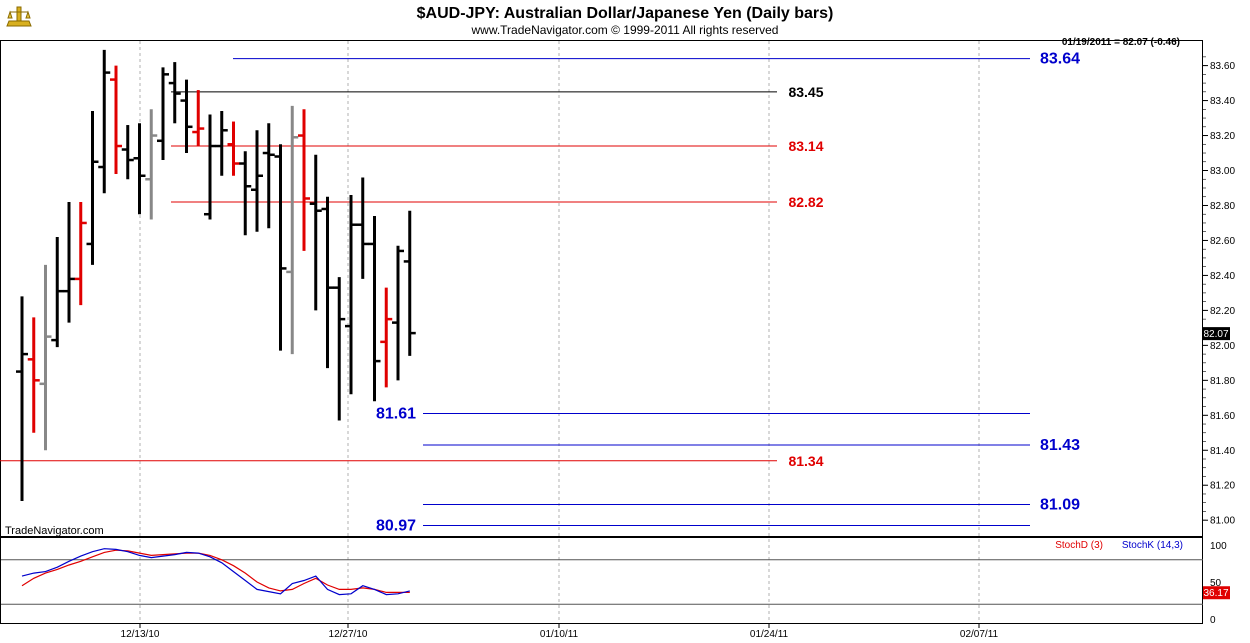 Image resolution: width=1250 pixels, height=643 pixels. Describe the element at coordinates (1079, 545) in the screenshot. I see `stoch-d-legend: StochD (3)` at that location.